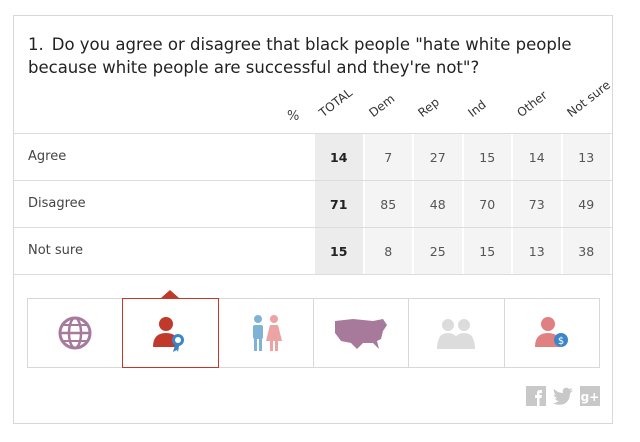  I want to click on tab-income: $, so click(551, 333).